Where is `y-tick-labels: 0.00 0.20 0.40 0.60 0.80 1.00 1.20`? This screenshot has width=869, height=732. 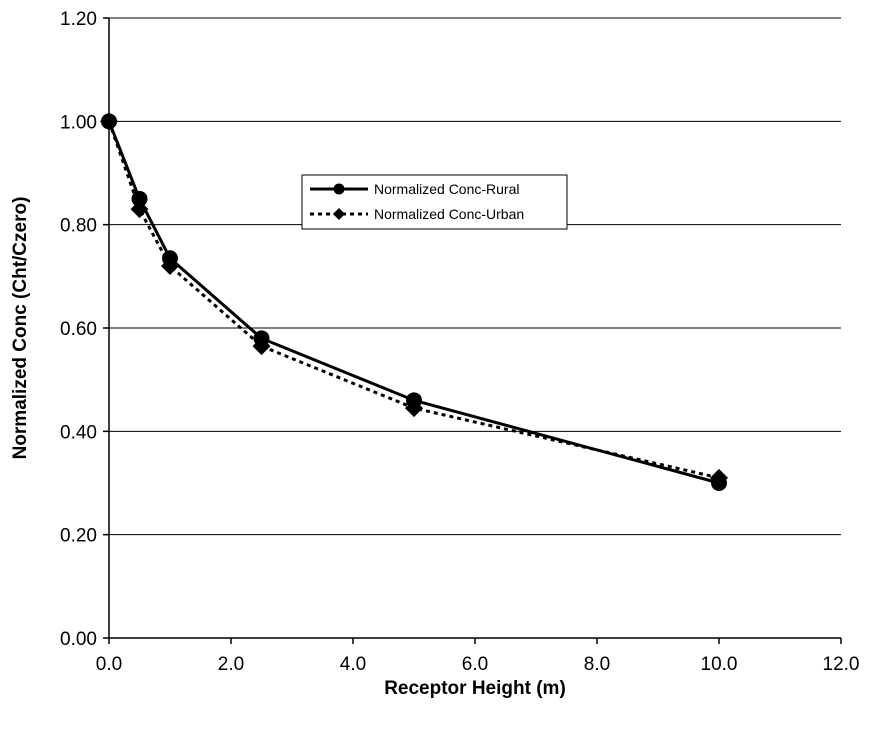
y-tick-labels: 0.00 0.20 0.40 0.60 0.80 1.00 1.20 is located at coordinates (84, 329).